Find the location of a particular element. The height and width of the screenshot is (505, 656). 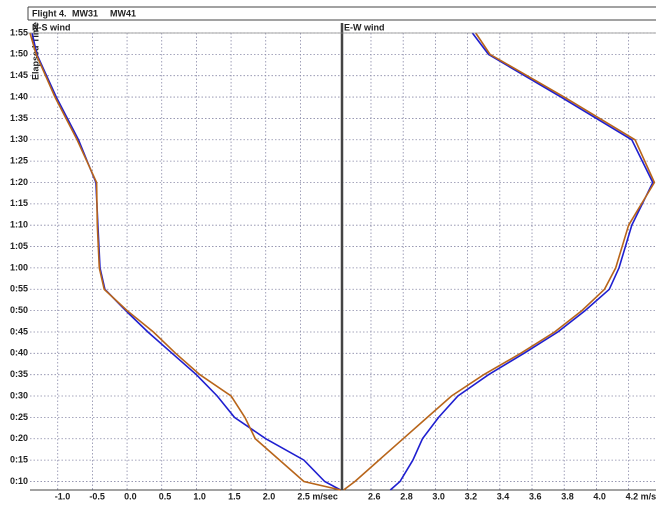

panel-title: E-W wind is located at coordinates (364, 27).